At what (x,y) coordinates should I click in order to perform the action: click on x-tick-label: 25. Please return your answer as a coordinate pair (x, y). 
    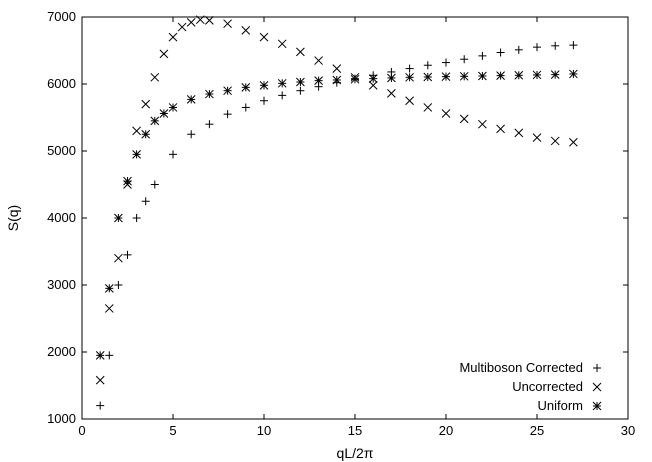
    Looking at the image, I should click on (537, 430).